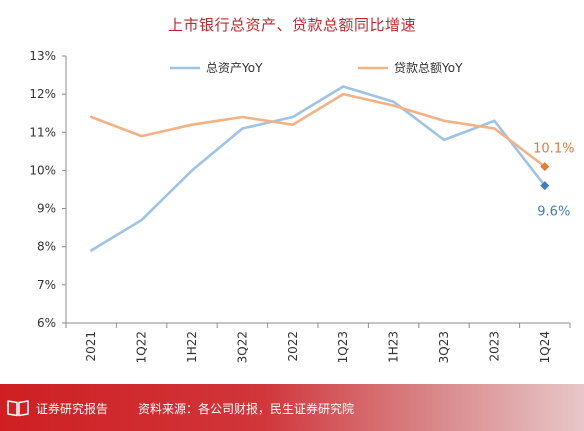 The width and height of the screenshot is (584, 431). Describe the element at coordinates (46, 285) in the screenshot. I see `y-tick-label: 7%` at that location.